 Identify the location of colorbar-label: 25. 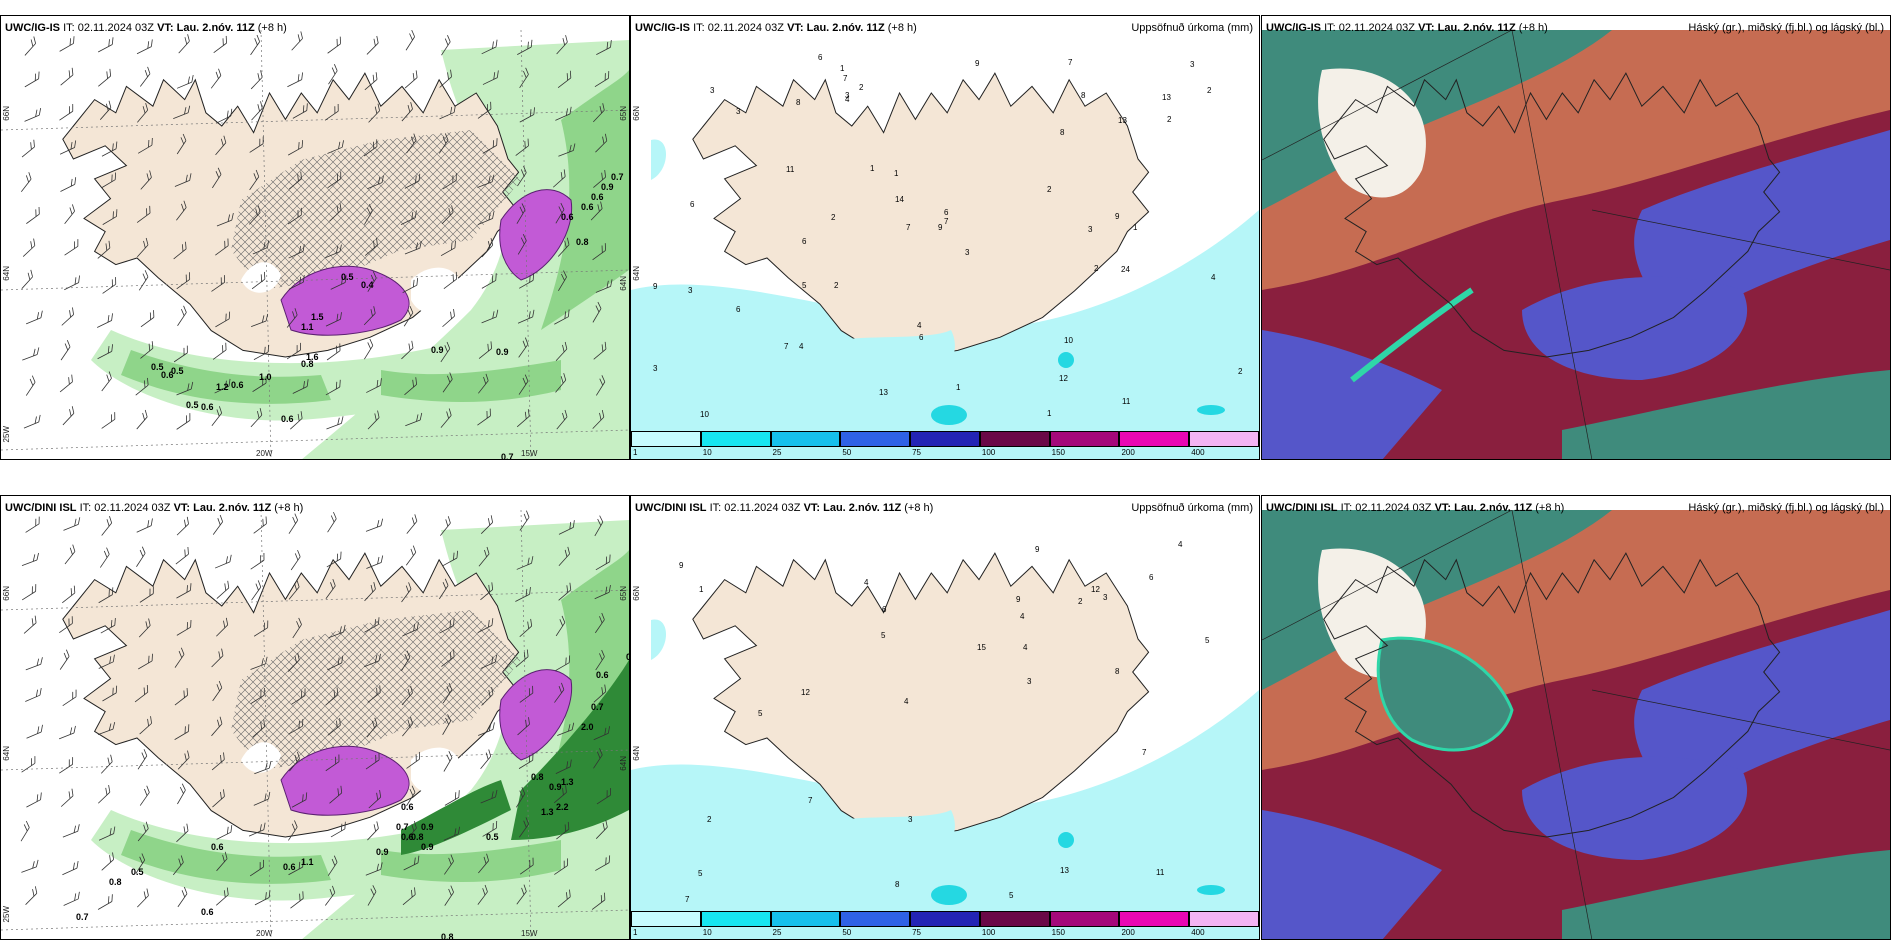
(777, 932).